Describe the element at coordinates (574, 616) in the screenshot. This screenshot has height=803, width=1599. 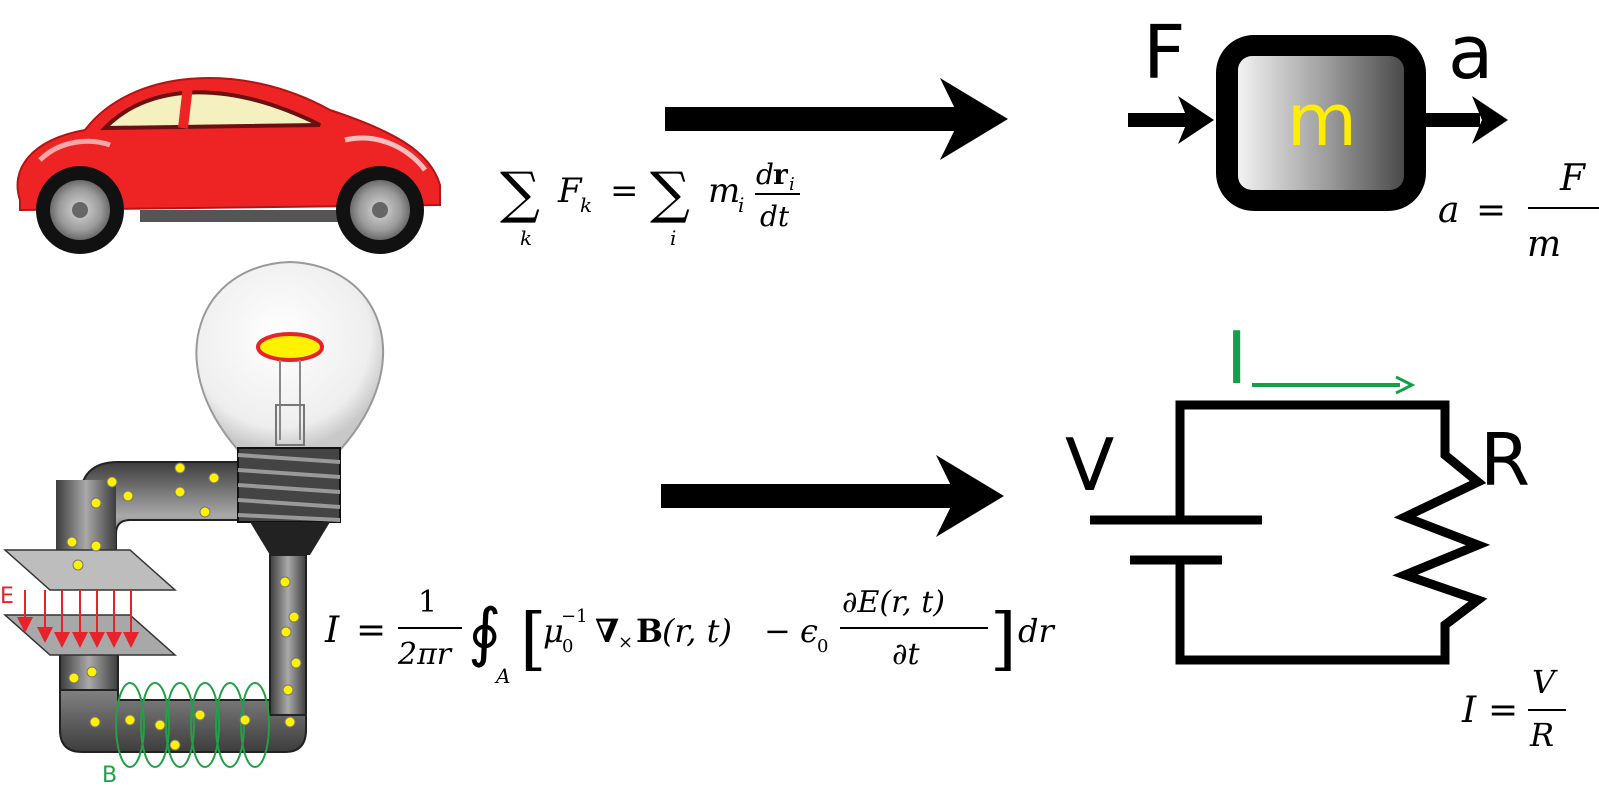
I see `svg-text: −1` at that location.